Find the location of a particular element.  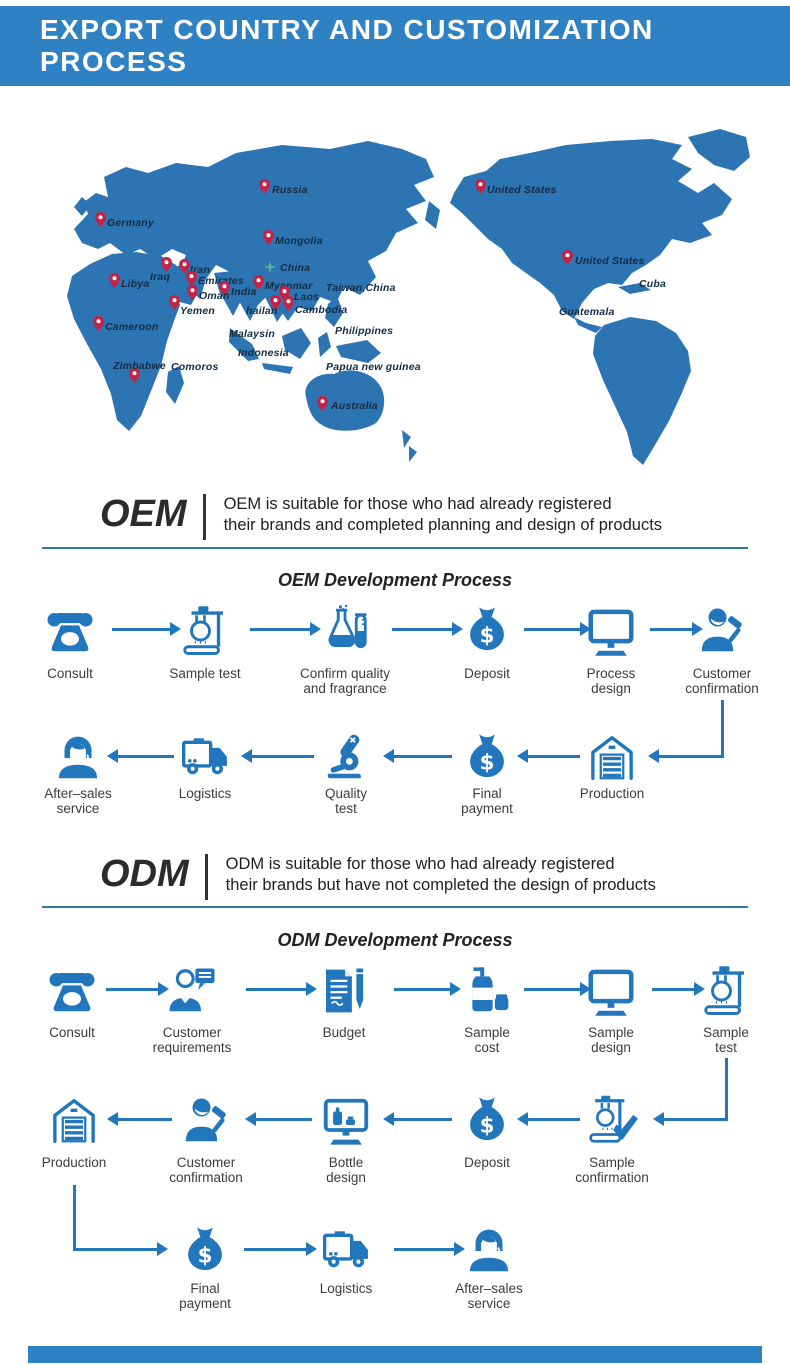

gavel-icon is located at coordinates (722, 631).